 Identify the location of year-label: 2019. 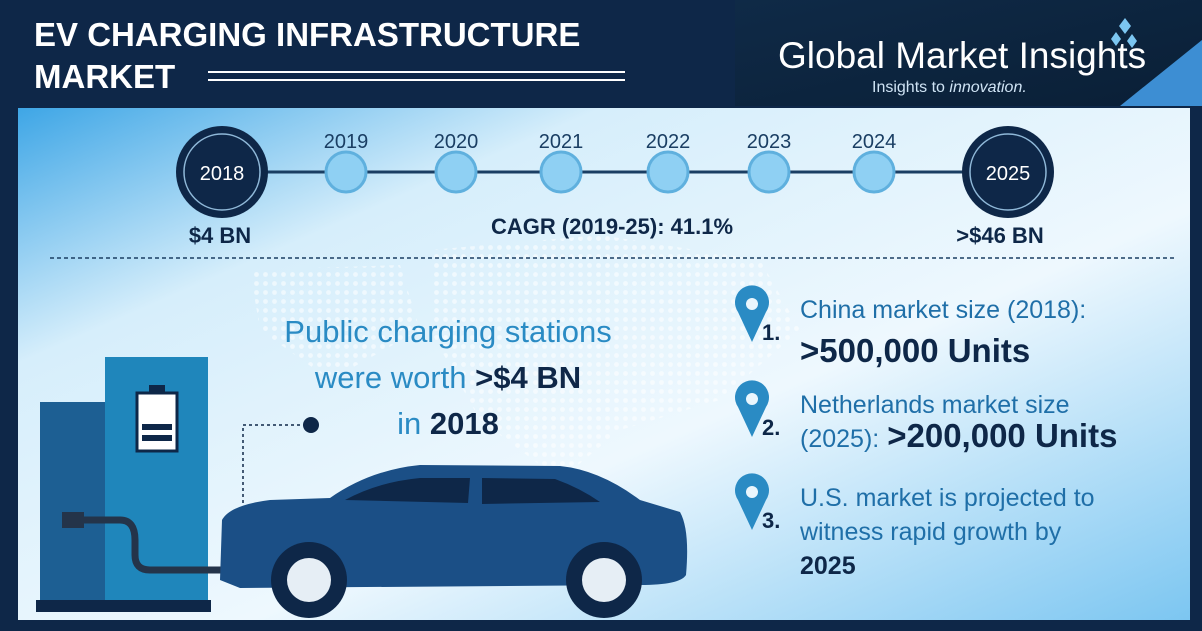
(346, 142).